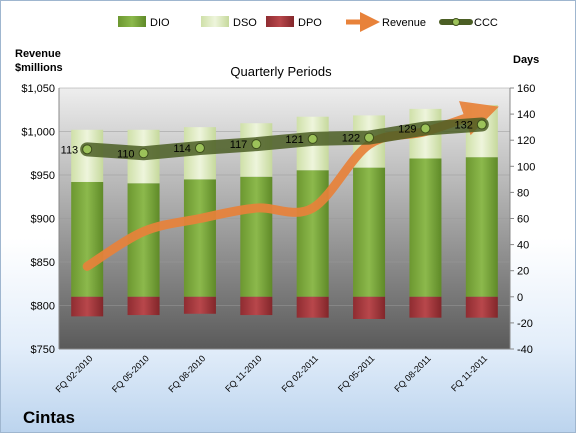  What do you see at coordinates (526, 60) in the screenshot?
I see `right-axis-title: Days` at bounding box center [526, 60].